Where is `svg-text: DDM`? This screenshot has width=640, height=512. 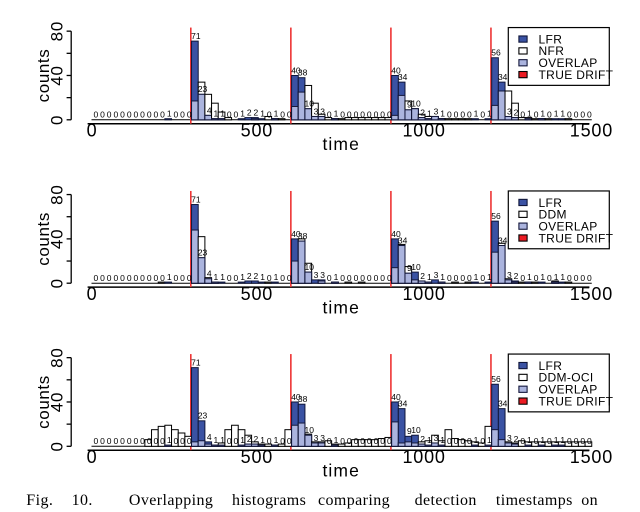
svg-text: DDM is located at coordinates (553, 215).